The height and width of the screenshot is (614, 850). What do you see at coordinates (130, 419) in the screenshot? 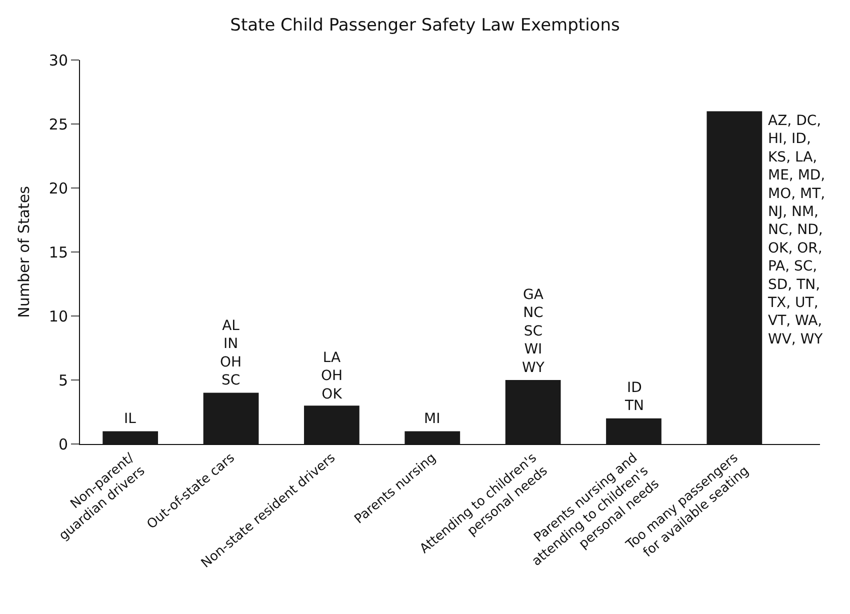
I see `annotation: IL` at bounding box center [130, 419].